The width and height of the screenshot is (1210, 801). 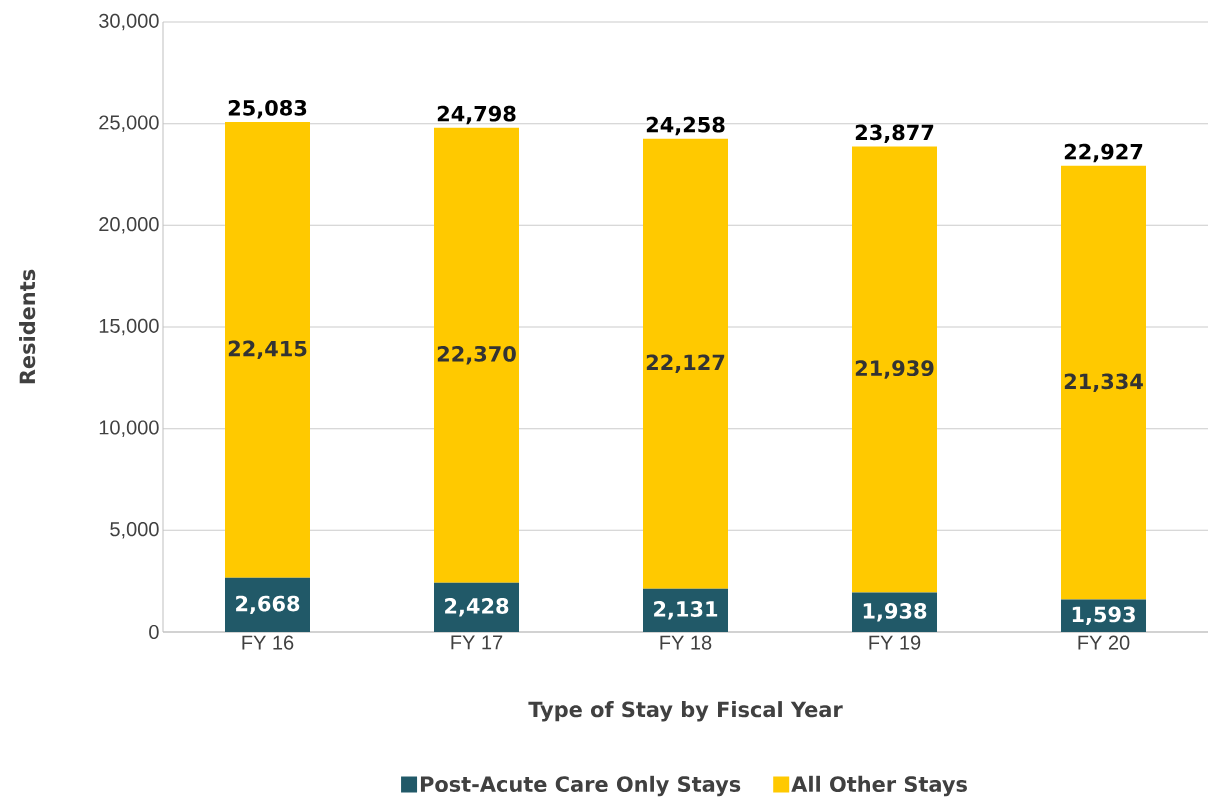 What do you see at coordinates (894, 133) in the screenshot?
I see `total-label: 23,877` at bounding box center [894, 133].